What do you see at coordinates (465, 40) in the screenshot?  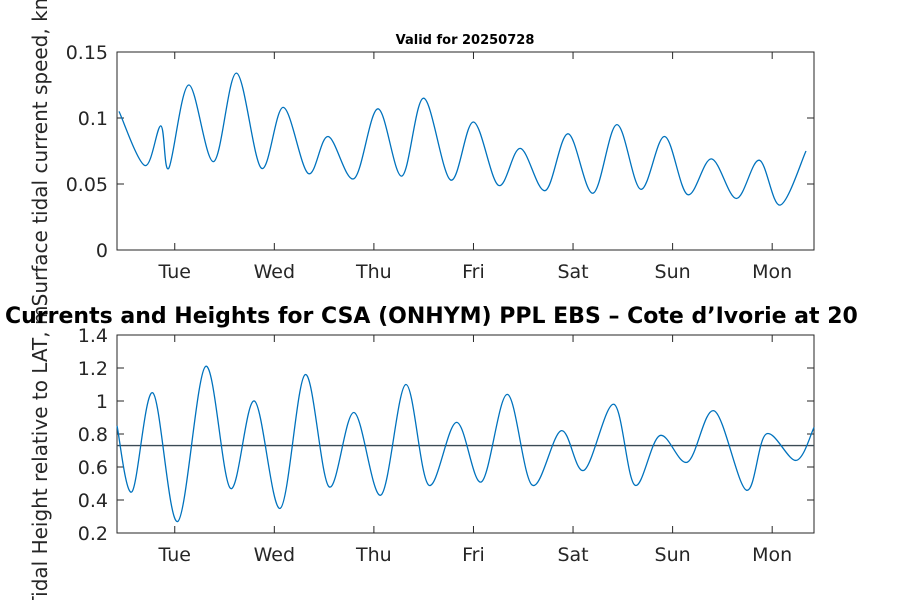 I see `current-speed-subtitle: Valid for 20250728` at bounding box center [465, 40].